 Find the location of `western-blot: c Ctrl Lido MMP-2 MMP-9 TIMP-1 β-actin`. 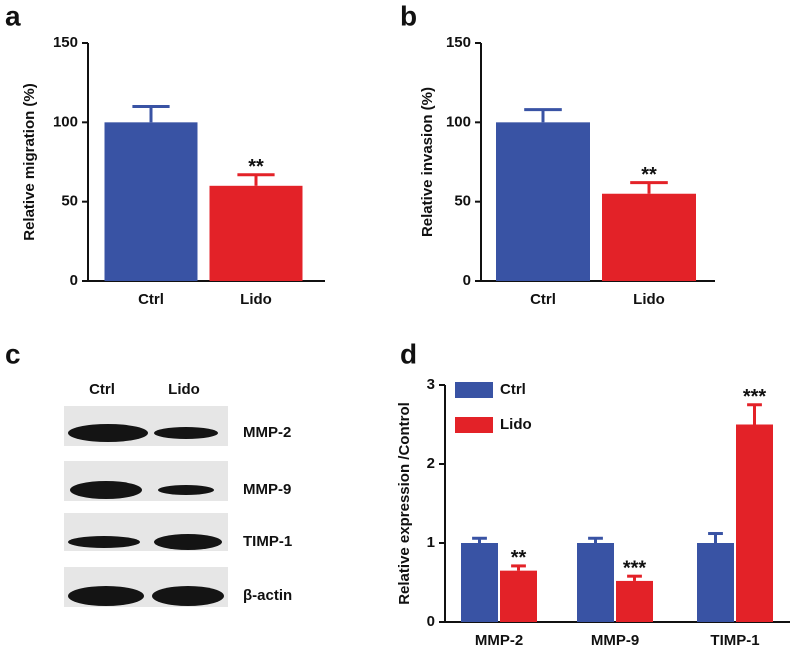

western-blot: c Ctrl Lido MMP-2 MMP-9 TIMP-1 β-actin is located at coordinates (148, 472).